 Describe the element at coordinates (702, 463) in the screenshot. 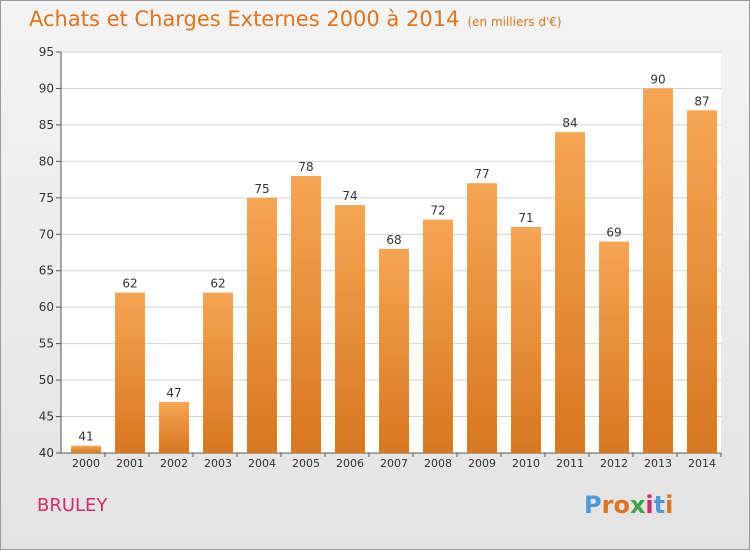

I see `x-tick-label: 2014` at that location.